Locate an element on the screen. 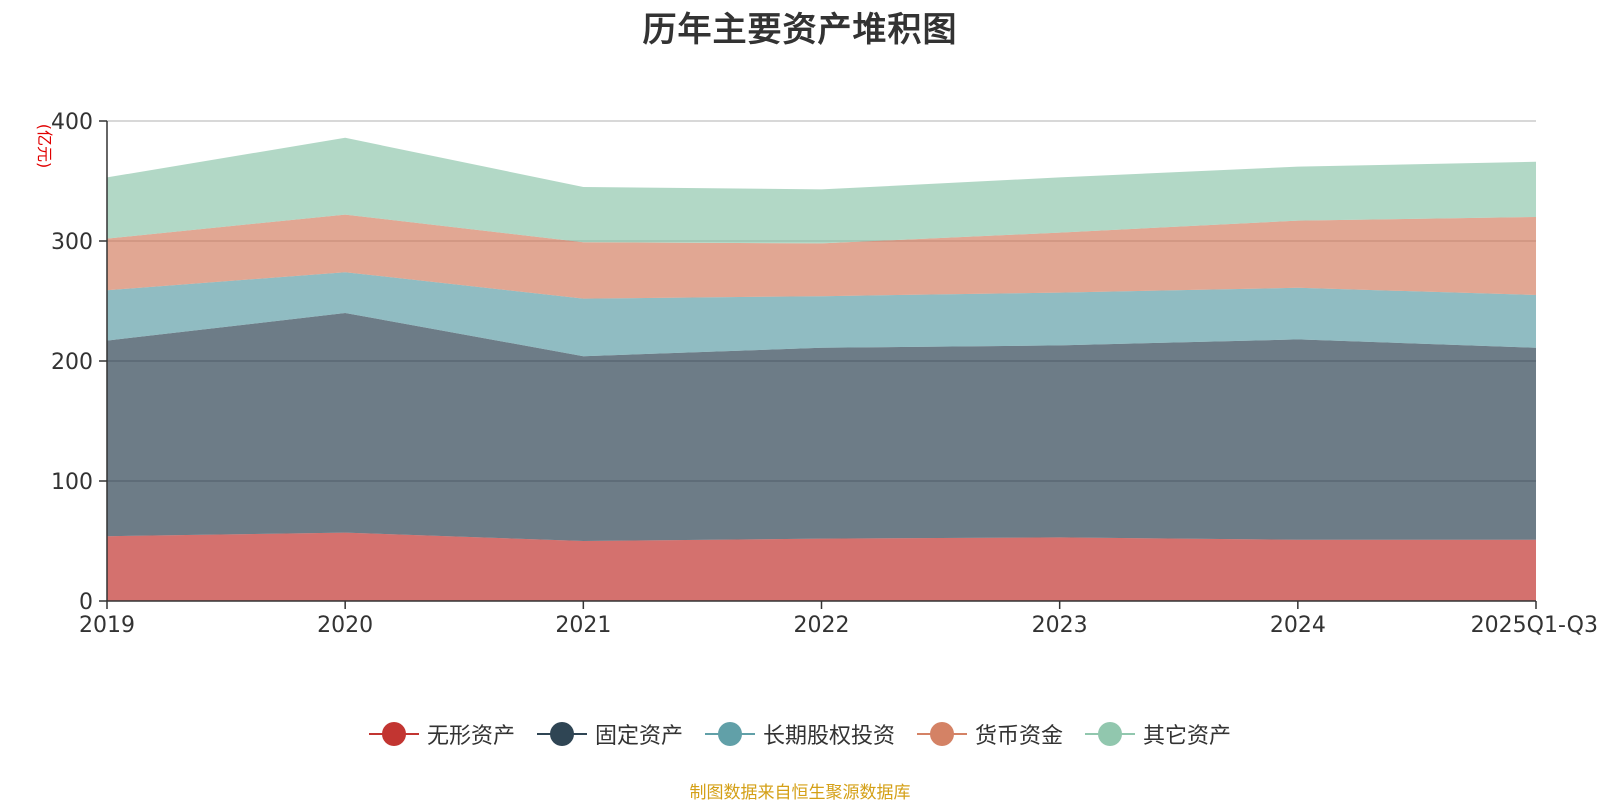 The width and height of the screenshot is (1600, 803). legend-label: 无形资产 is located at coordinates (470, 736).